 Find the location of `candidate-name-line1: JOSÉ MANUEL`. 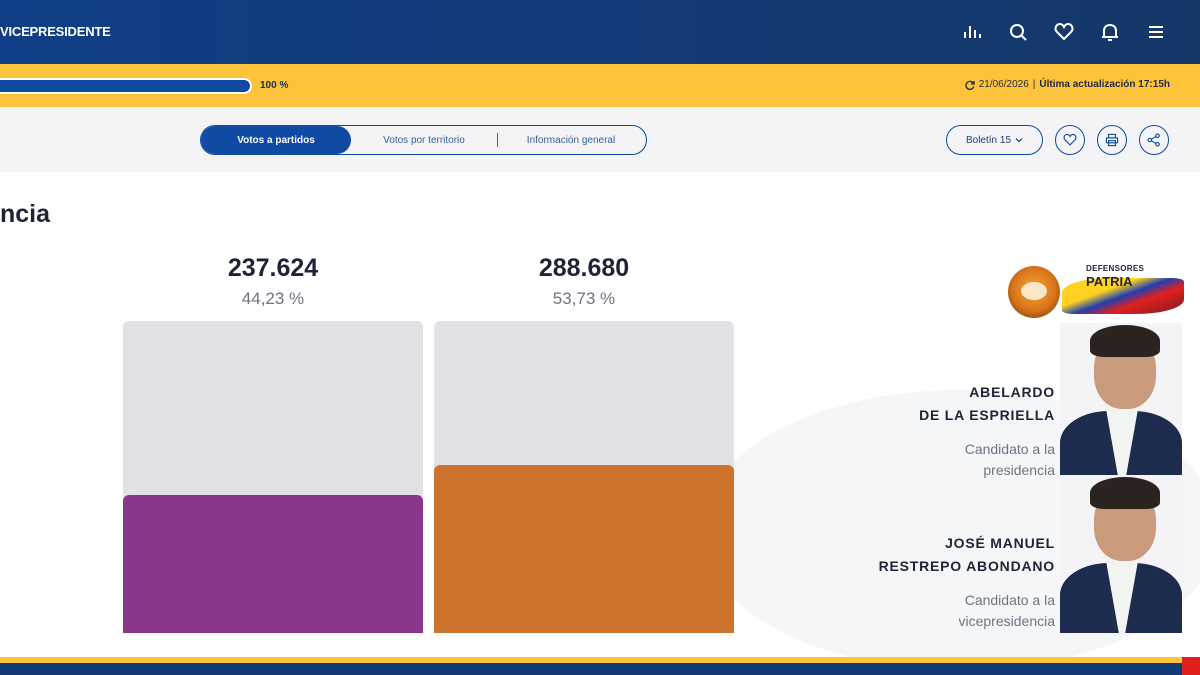

candidate-name-line1: JOSÉ MANUEL is located at coordinates (1000, 543).